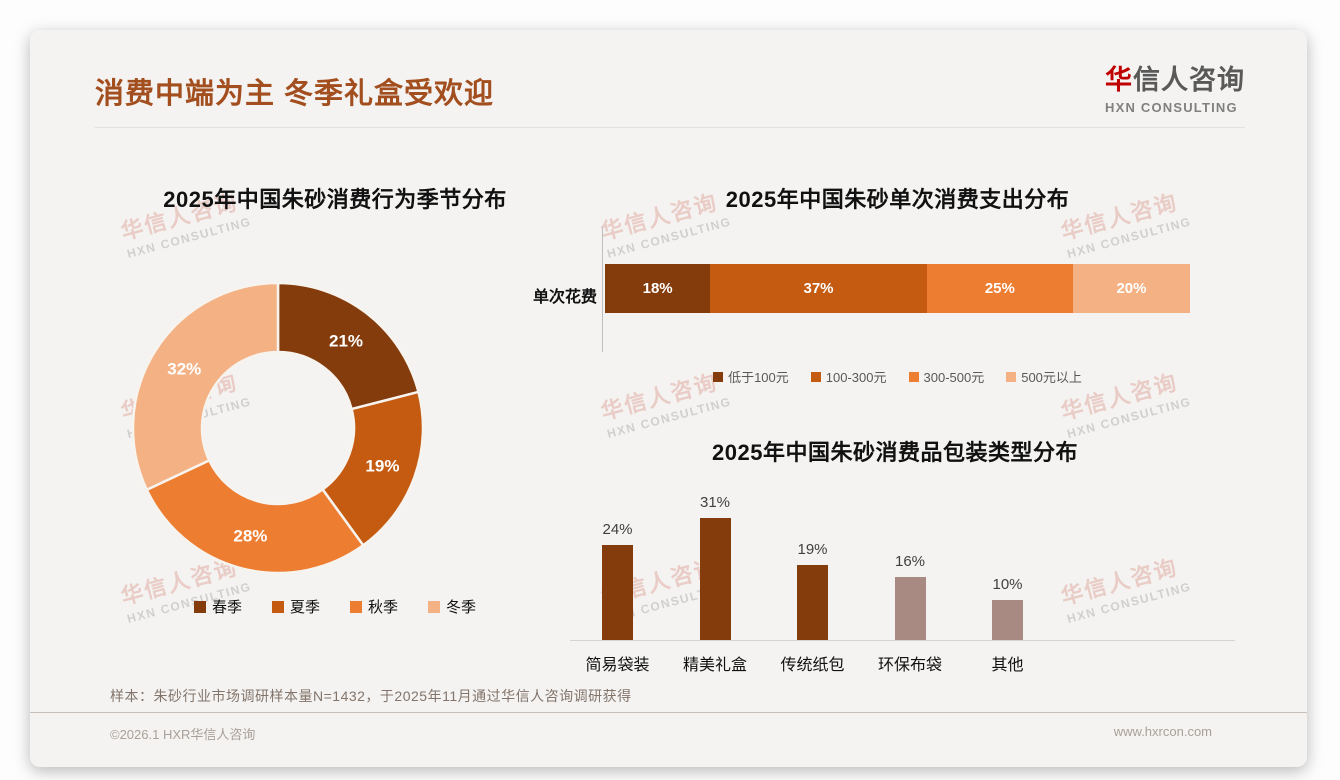 The height and width of the screenshot is (780, 1340). What do you see at coordinates (670, 127) in the screenshot?
I see `header-divider` at bounding box center [670, 127].